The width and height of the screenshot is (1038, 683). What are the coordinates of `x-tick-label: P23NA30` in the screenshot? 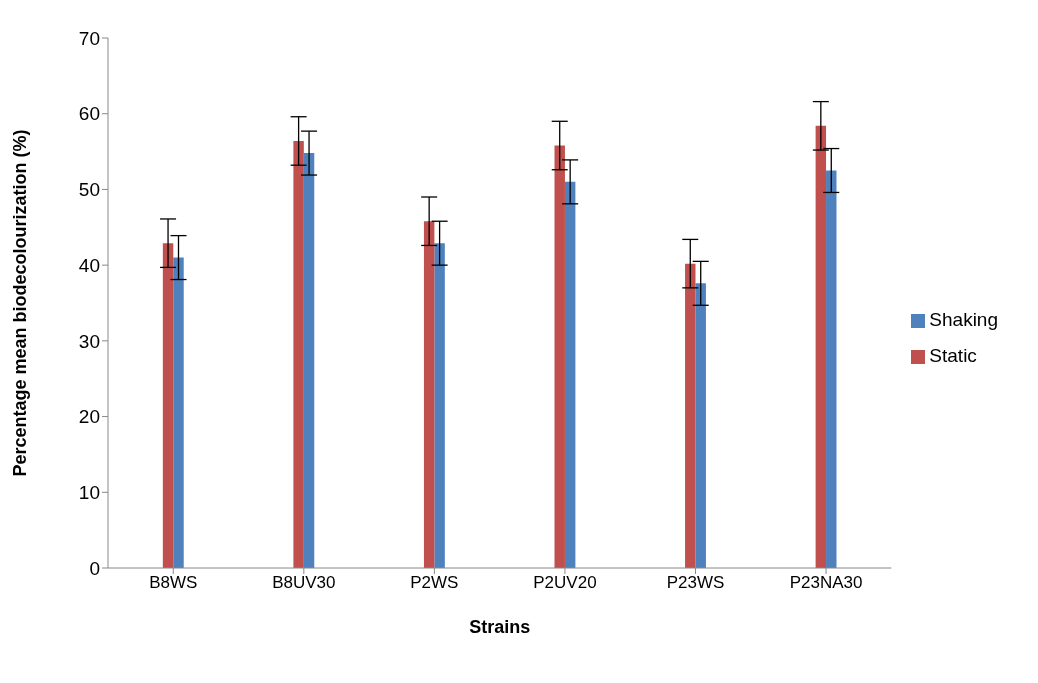 It's located at (826, 583).